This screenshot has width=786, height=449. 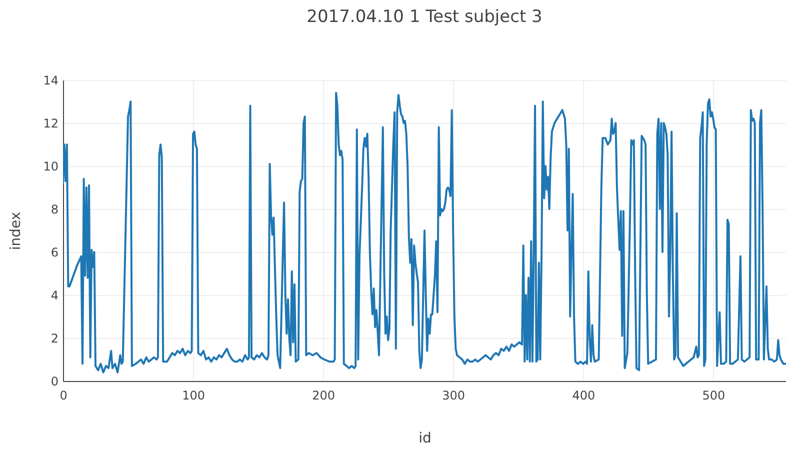 I want to click on x-axis-title: id, so click(x=425, y=438).